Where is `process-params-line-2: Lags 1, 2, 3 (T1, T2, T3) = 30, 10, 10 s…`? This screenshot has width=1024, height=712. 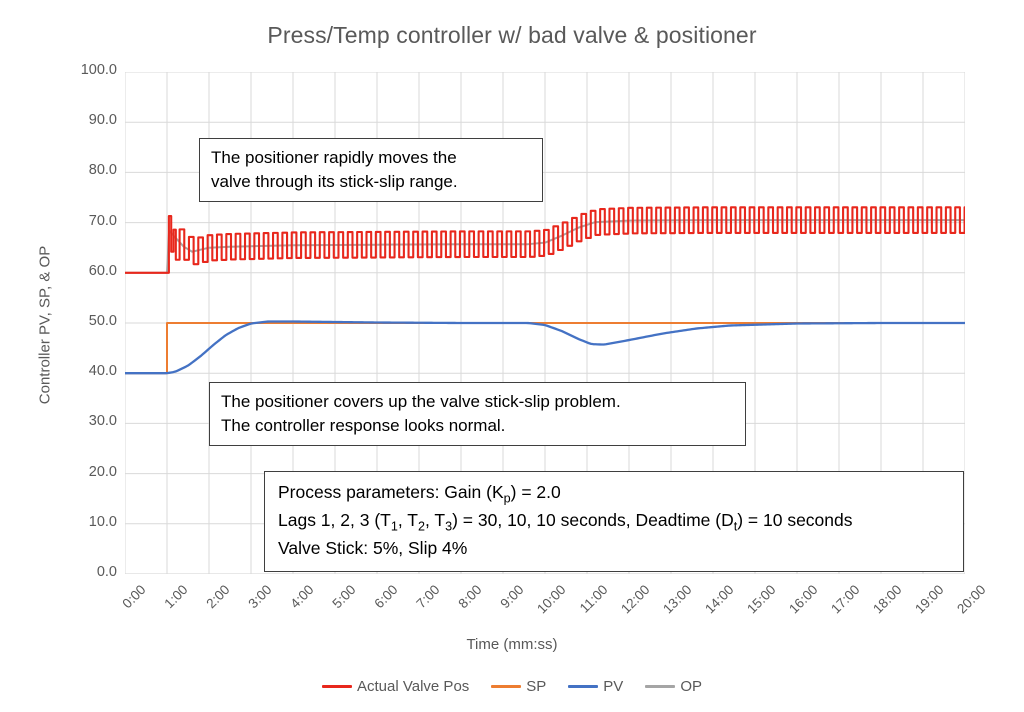 process-params-line-2: Lags 1, 2, 3 (T1, T2, T3) = 30, 10, 10 s… is located at coordinates (614, 522).